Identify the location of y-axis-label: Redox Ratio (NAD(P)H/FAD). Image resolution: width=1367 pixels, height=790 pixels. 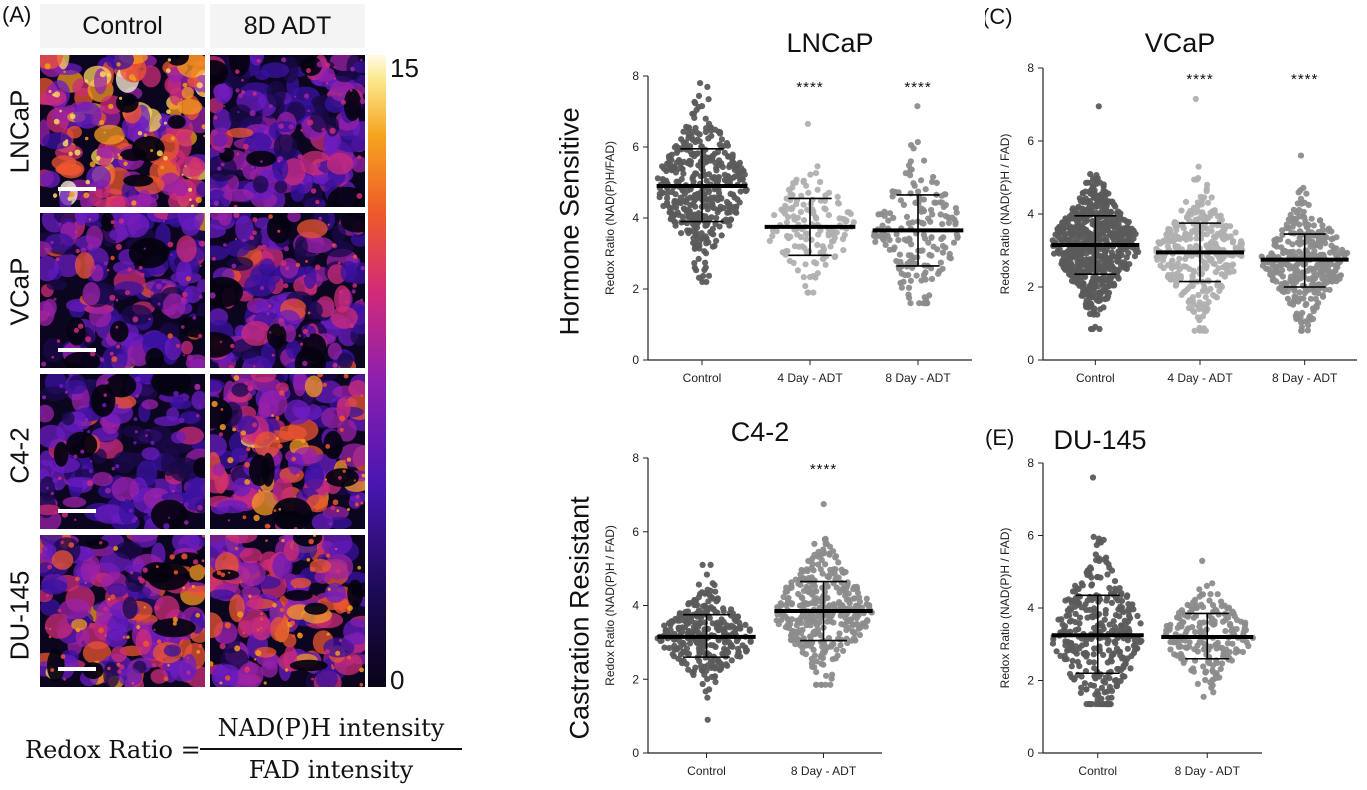
(610, 218).